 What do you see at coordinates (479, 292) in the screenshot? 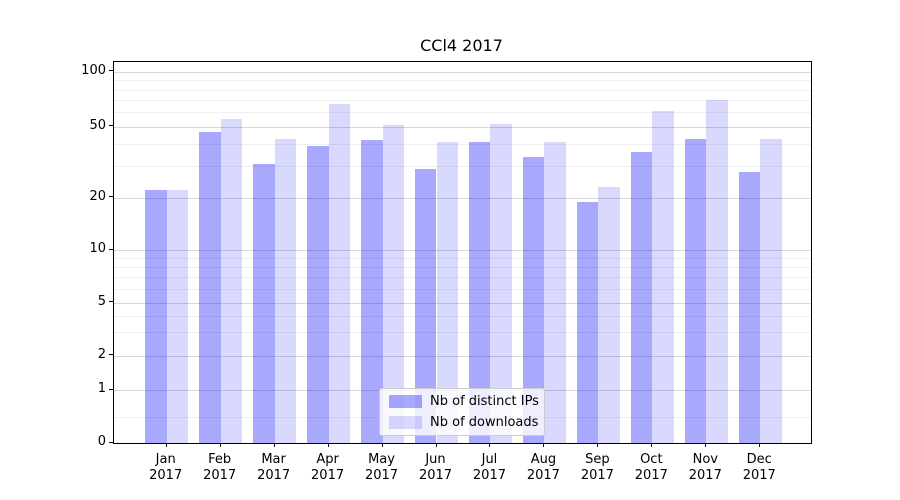
I see `bar-distinct-ips-jul` at bounding box center [479, 292].